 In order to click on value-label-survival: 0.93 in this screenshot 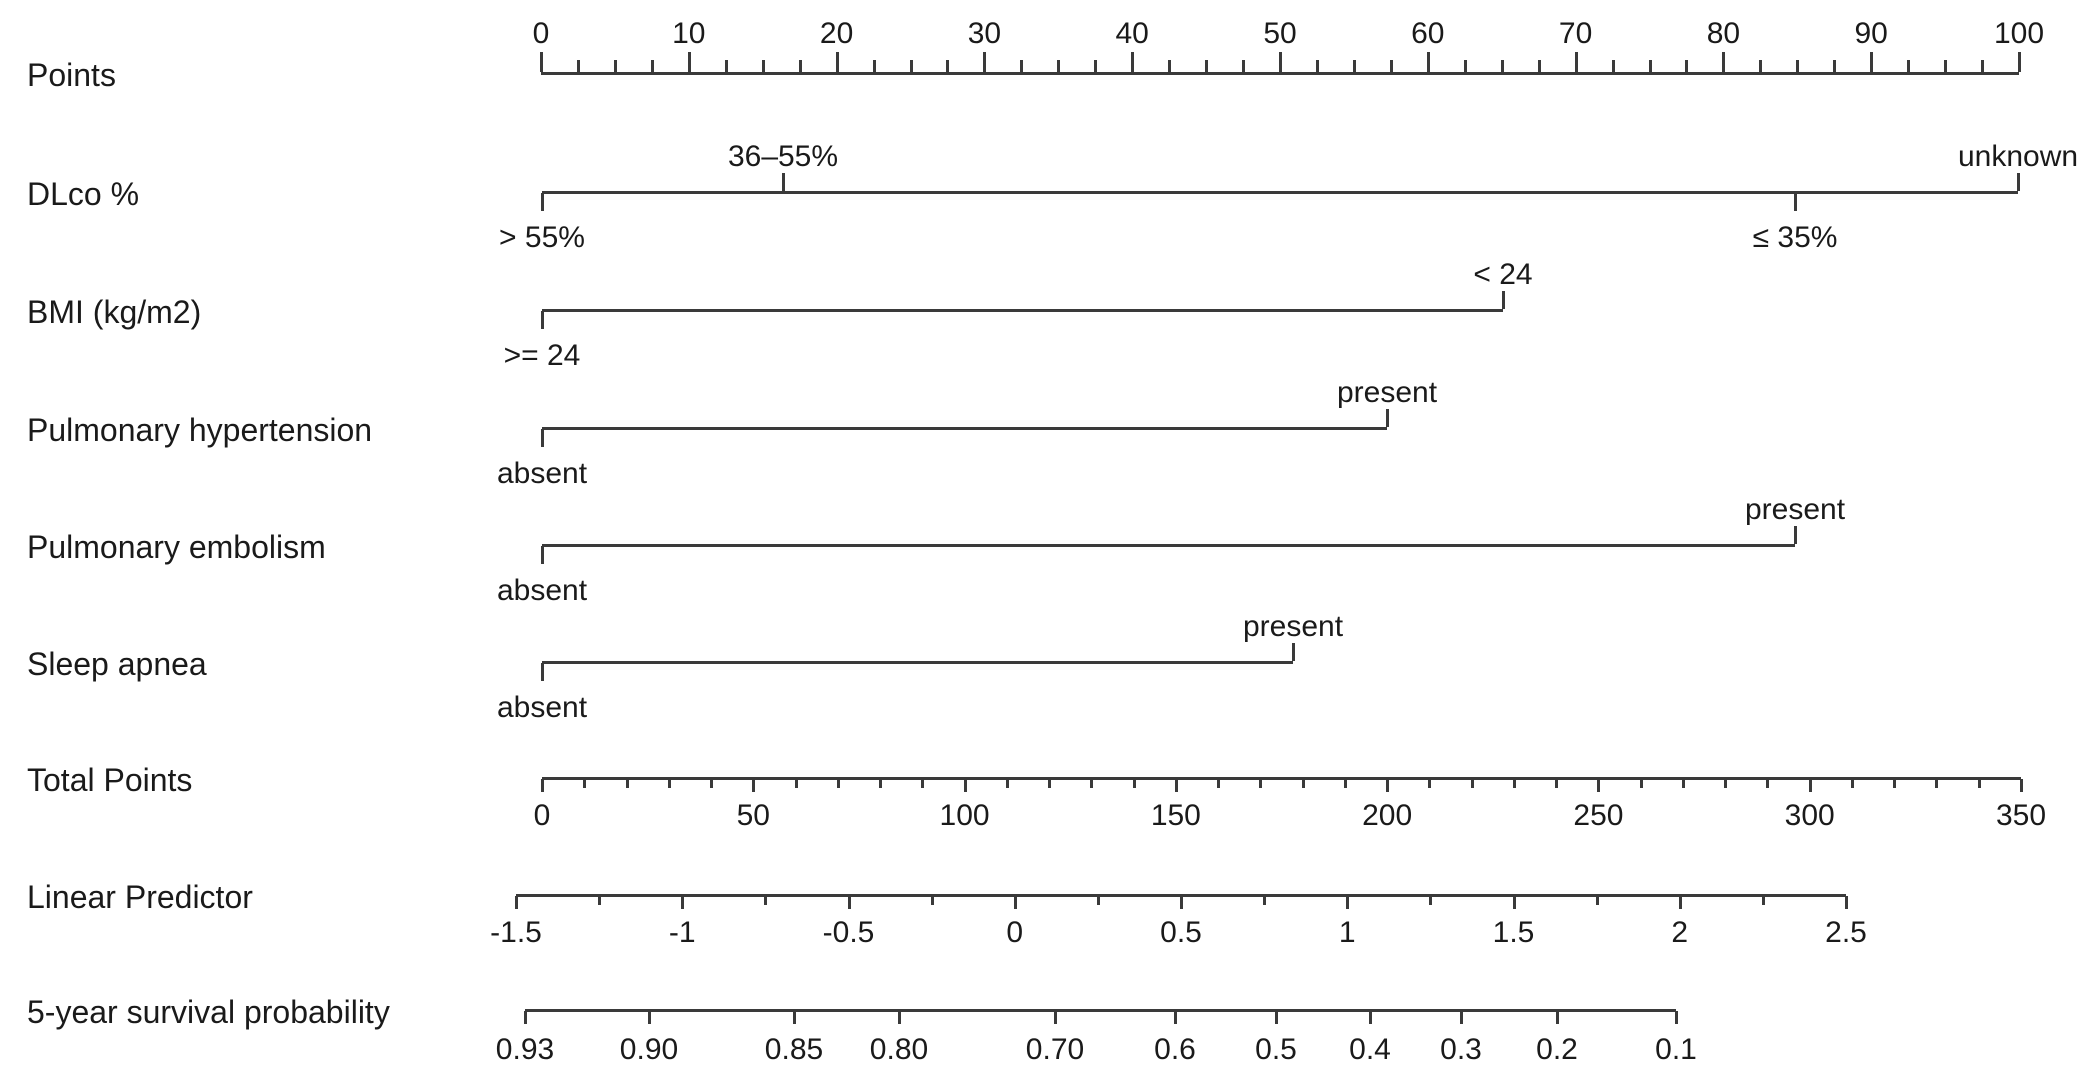, I will do `click(525, 1049)`.